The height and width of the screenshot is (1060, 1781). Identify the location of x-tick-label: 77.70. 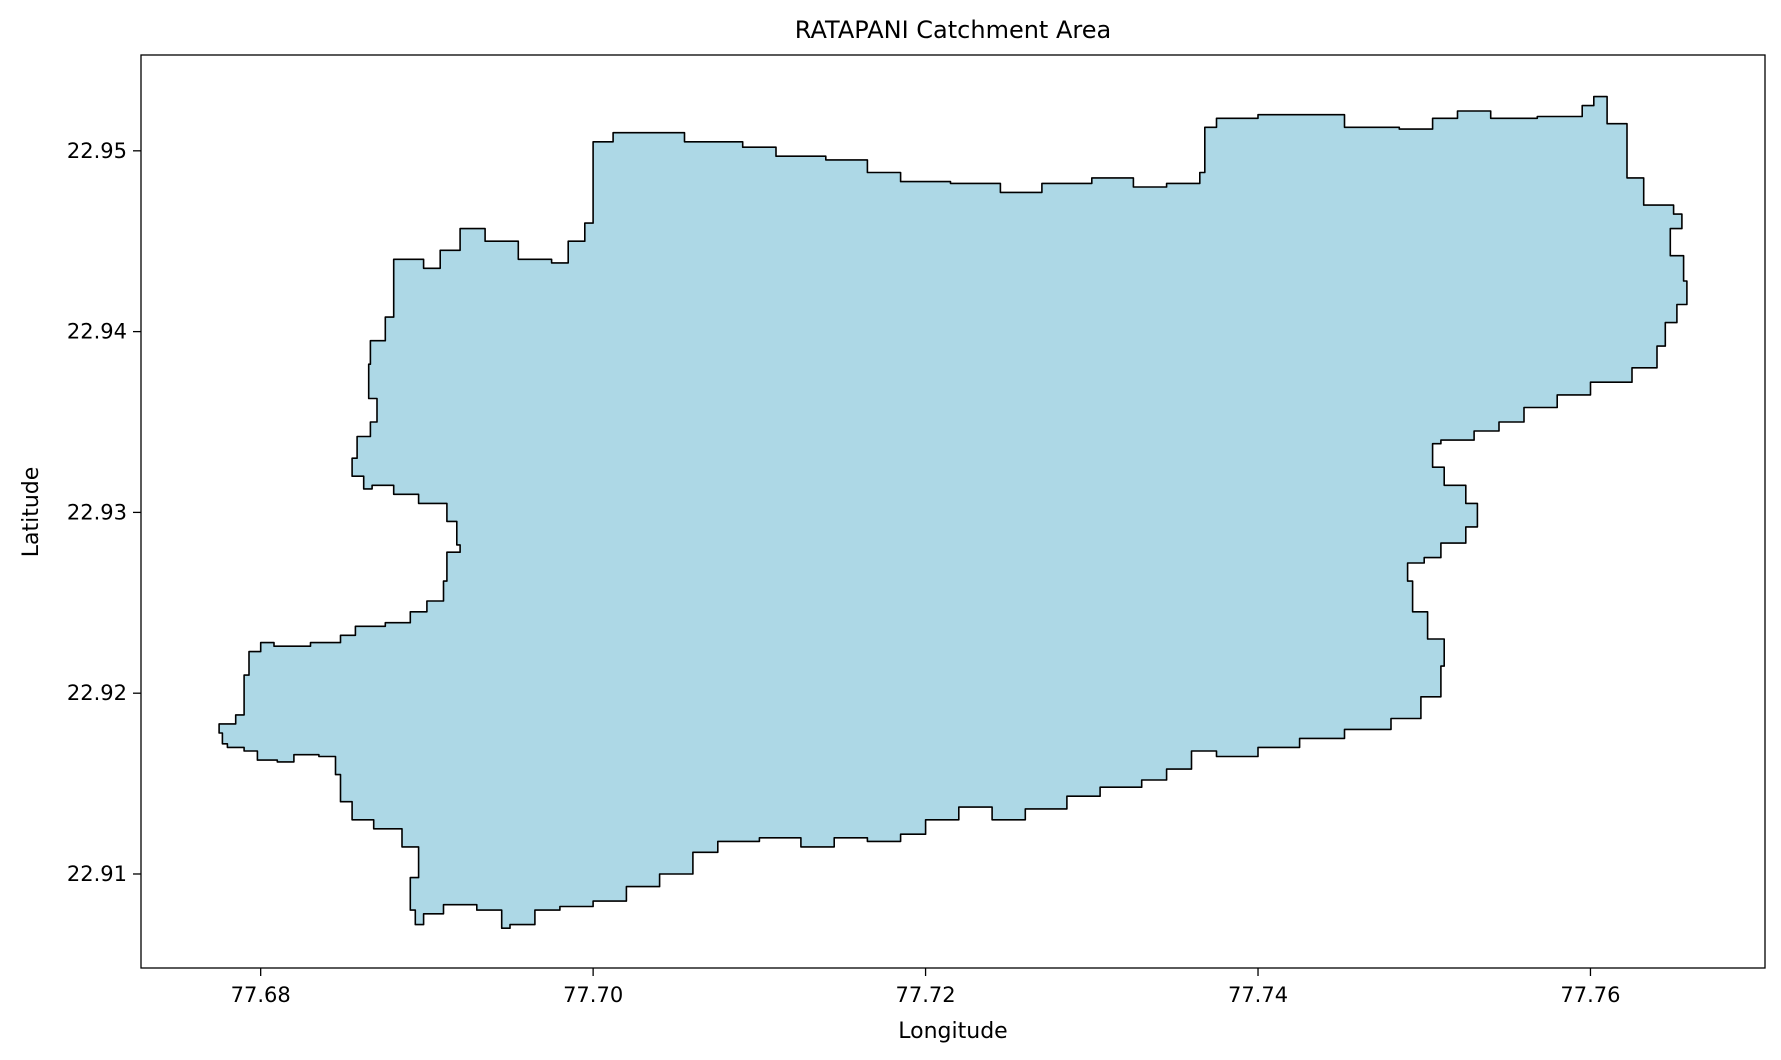
(593, 995).